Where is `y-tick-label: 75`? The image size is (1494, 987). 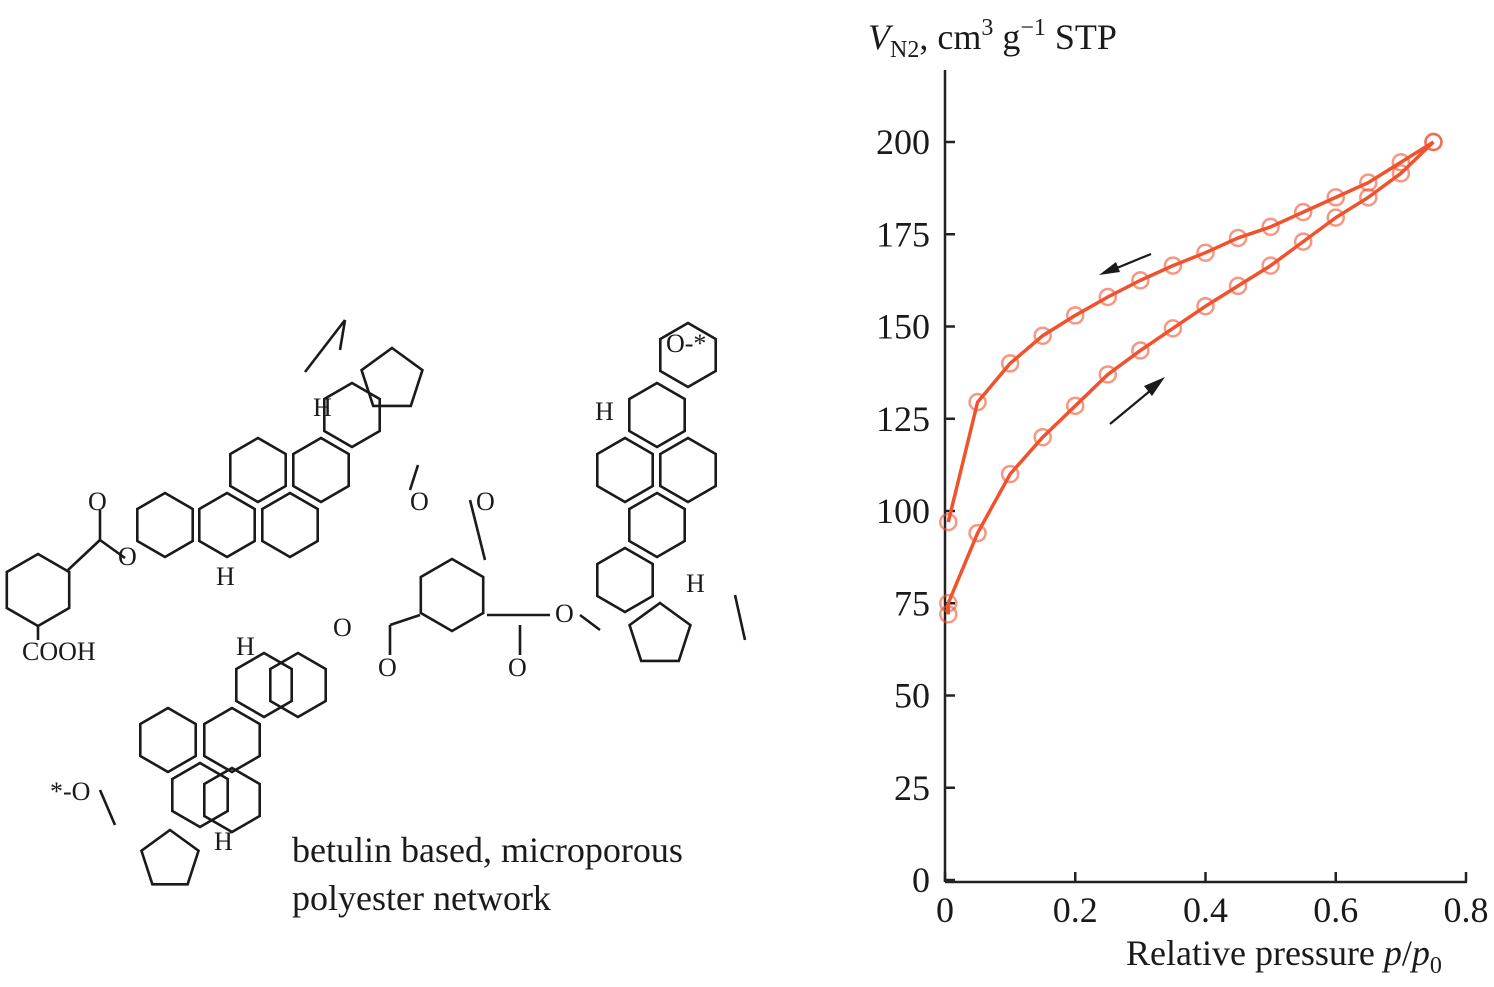
y-tick-label: 75 is located at coordinates (912, 603).